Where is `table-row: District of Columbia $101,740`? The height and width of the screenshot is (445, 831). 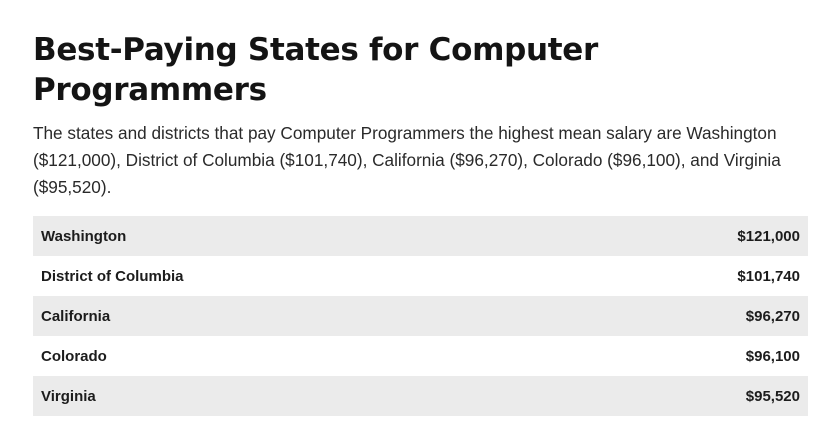
table-row: District of Columbia $101,740 is located at coordinates (420, 276).